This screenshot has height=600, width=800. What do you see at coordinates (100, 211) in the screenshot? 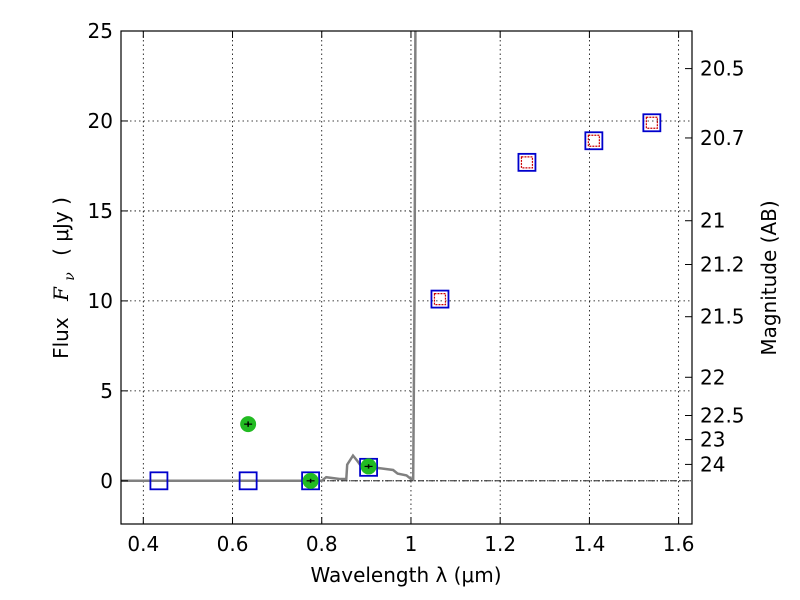
I see `y-tick-label: 15` at bounding box center [100, 211].